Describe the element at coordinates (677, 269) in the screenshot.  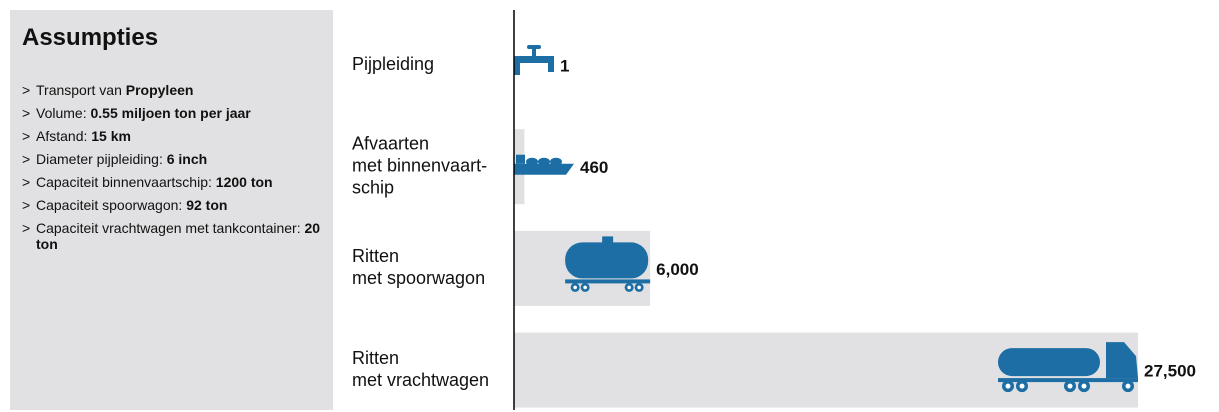
I see `value-label: 6,000` at that location.